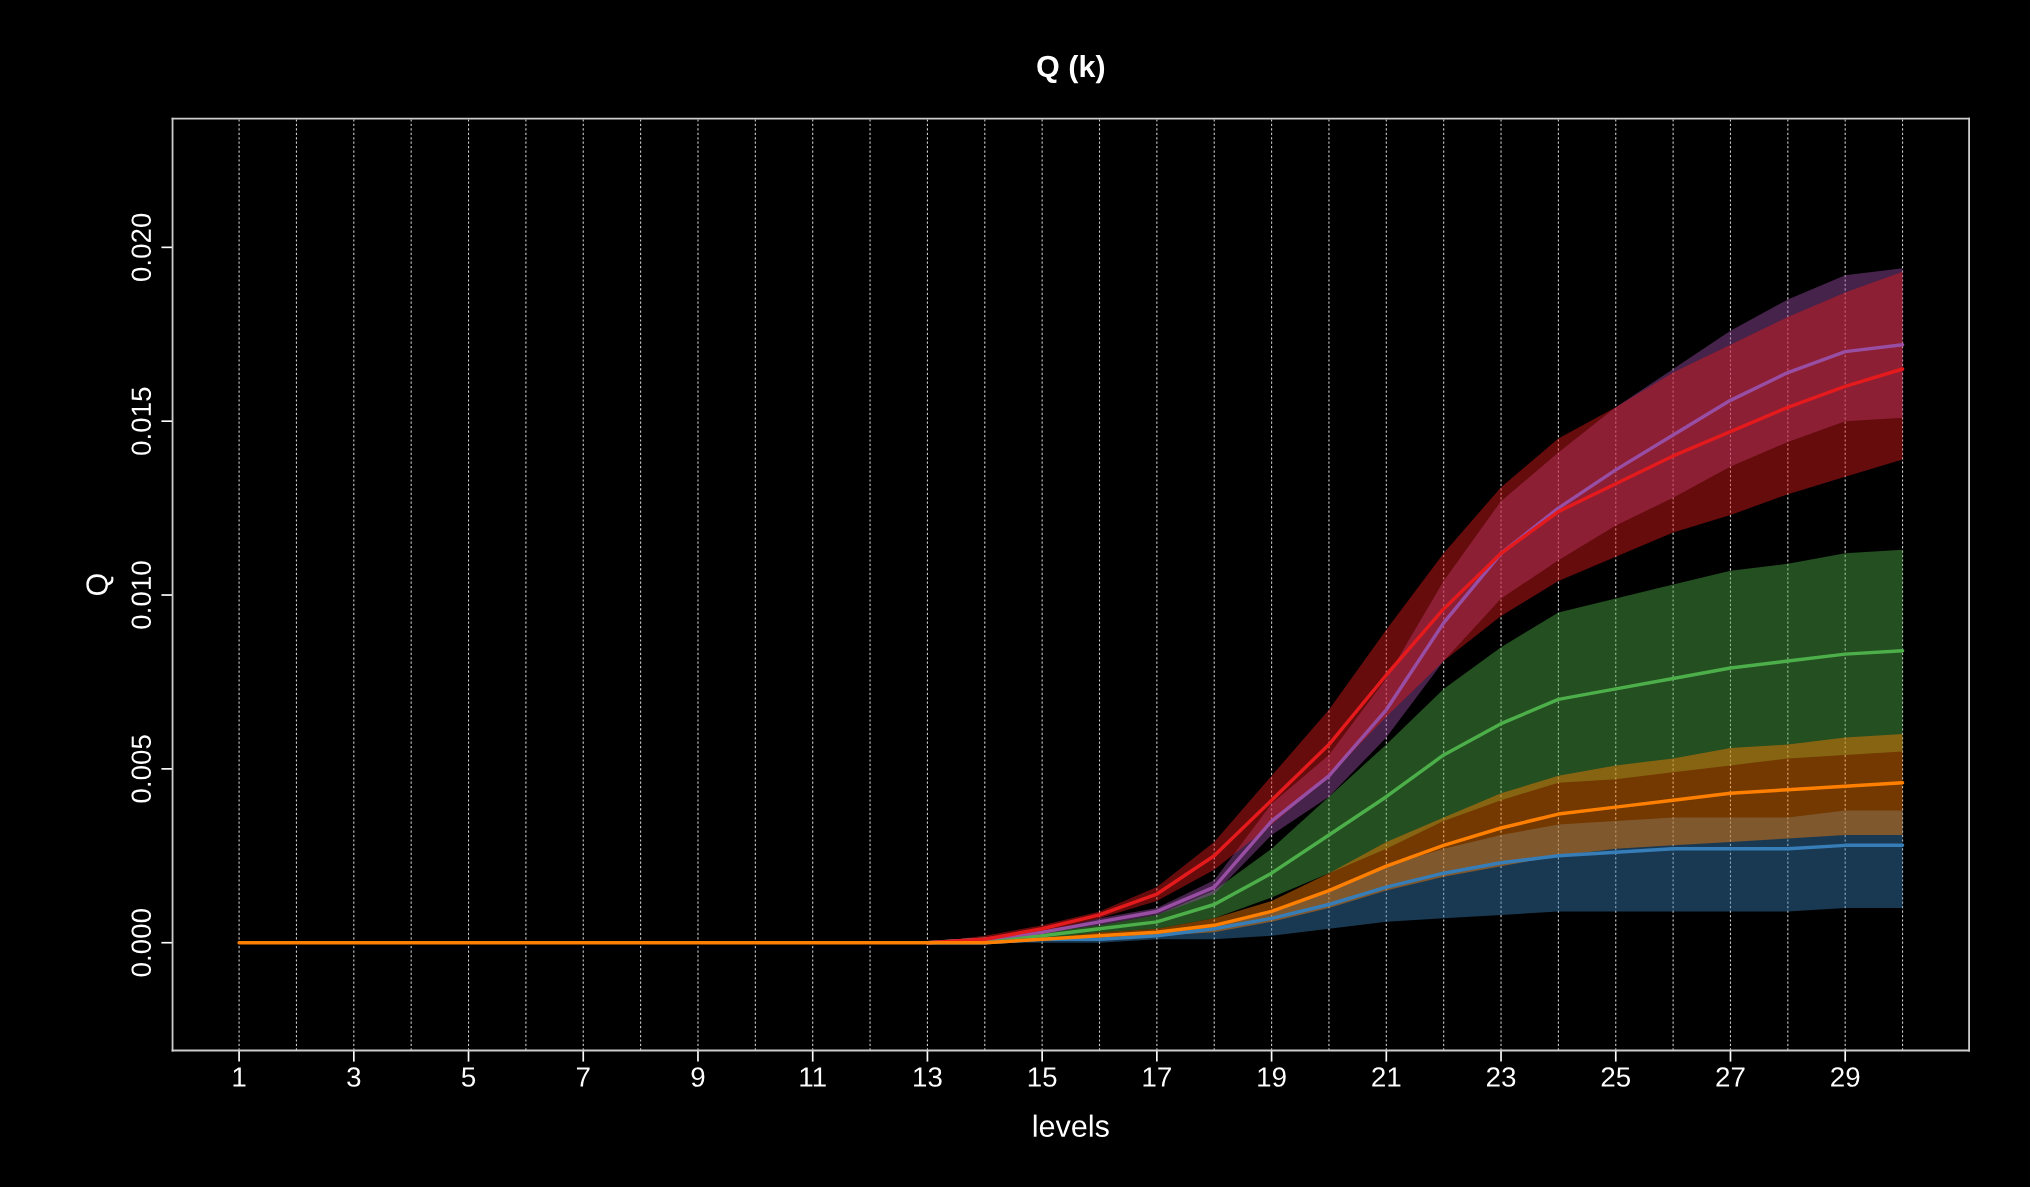 The image size is (2030, 1187). Describe the element at coordinates (813, 1077) in the screenshot. I see `x-tick-label: 11` at that location.